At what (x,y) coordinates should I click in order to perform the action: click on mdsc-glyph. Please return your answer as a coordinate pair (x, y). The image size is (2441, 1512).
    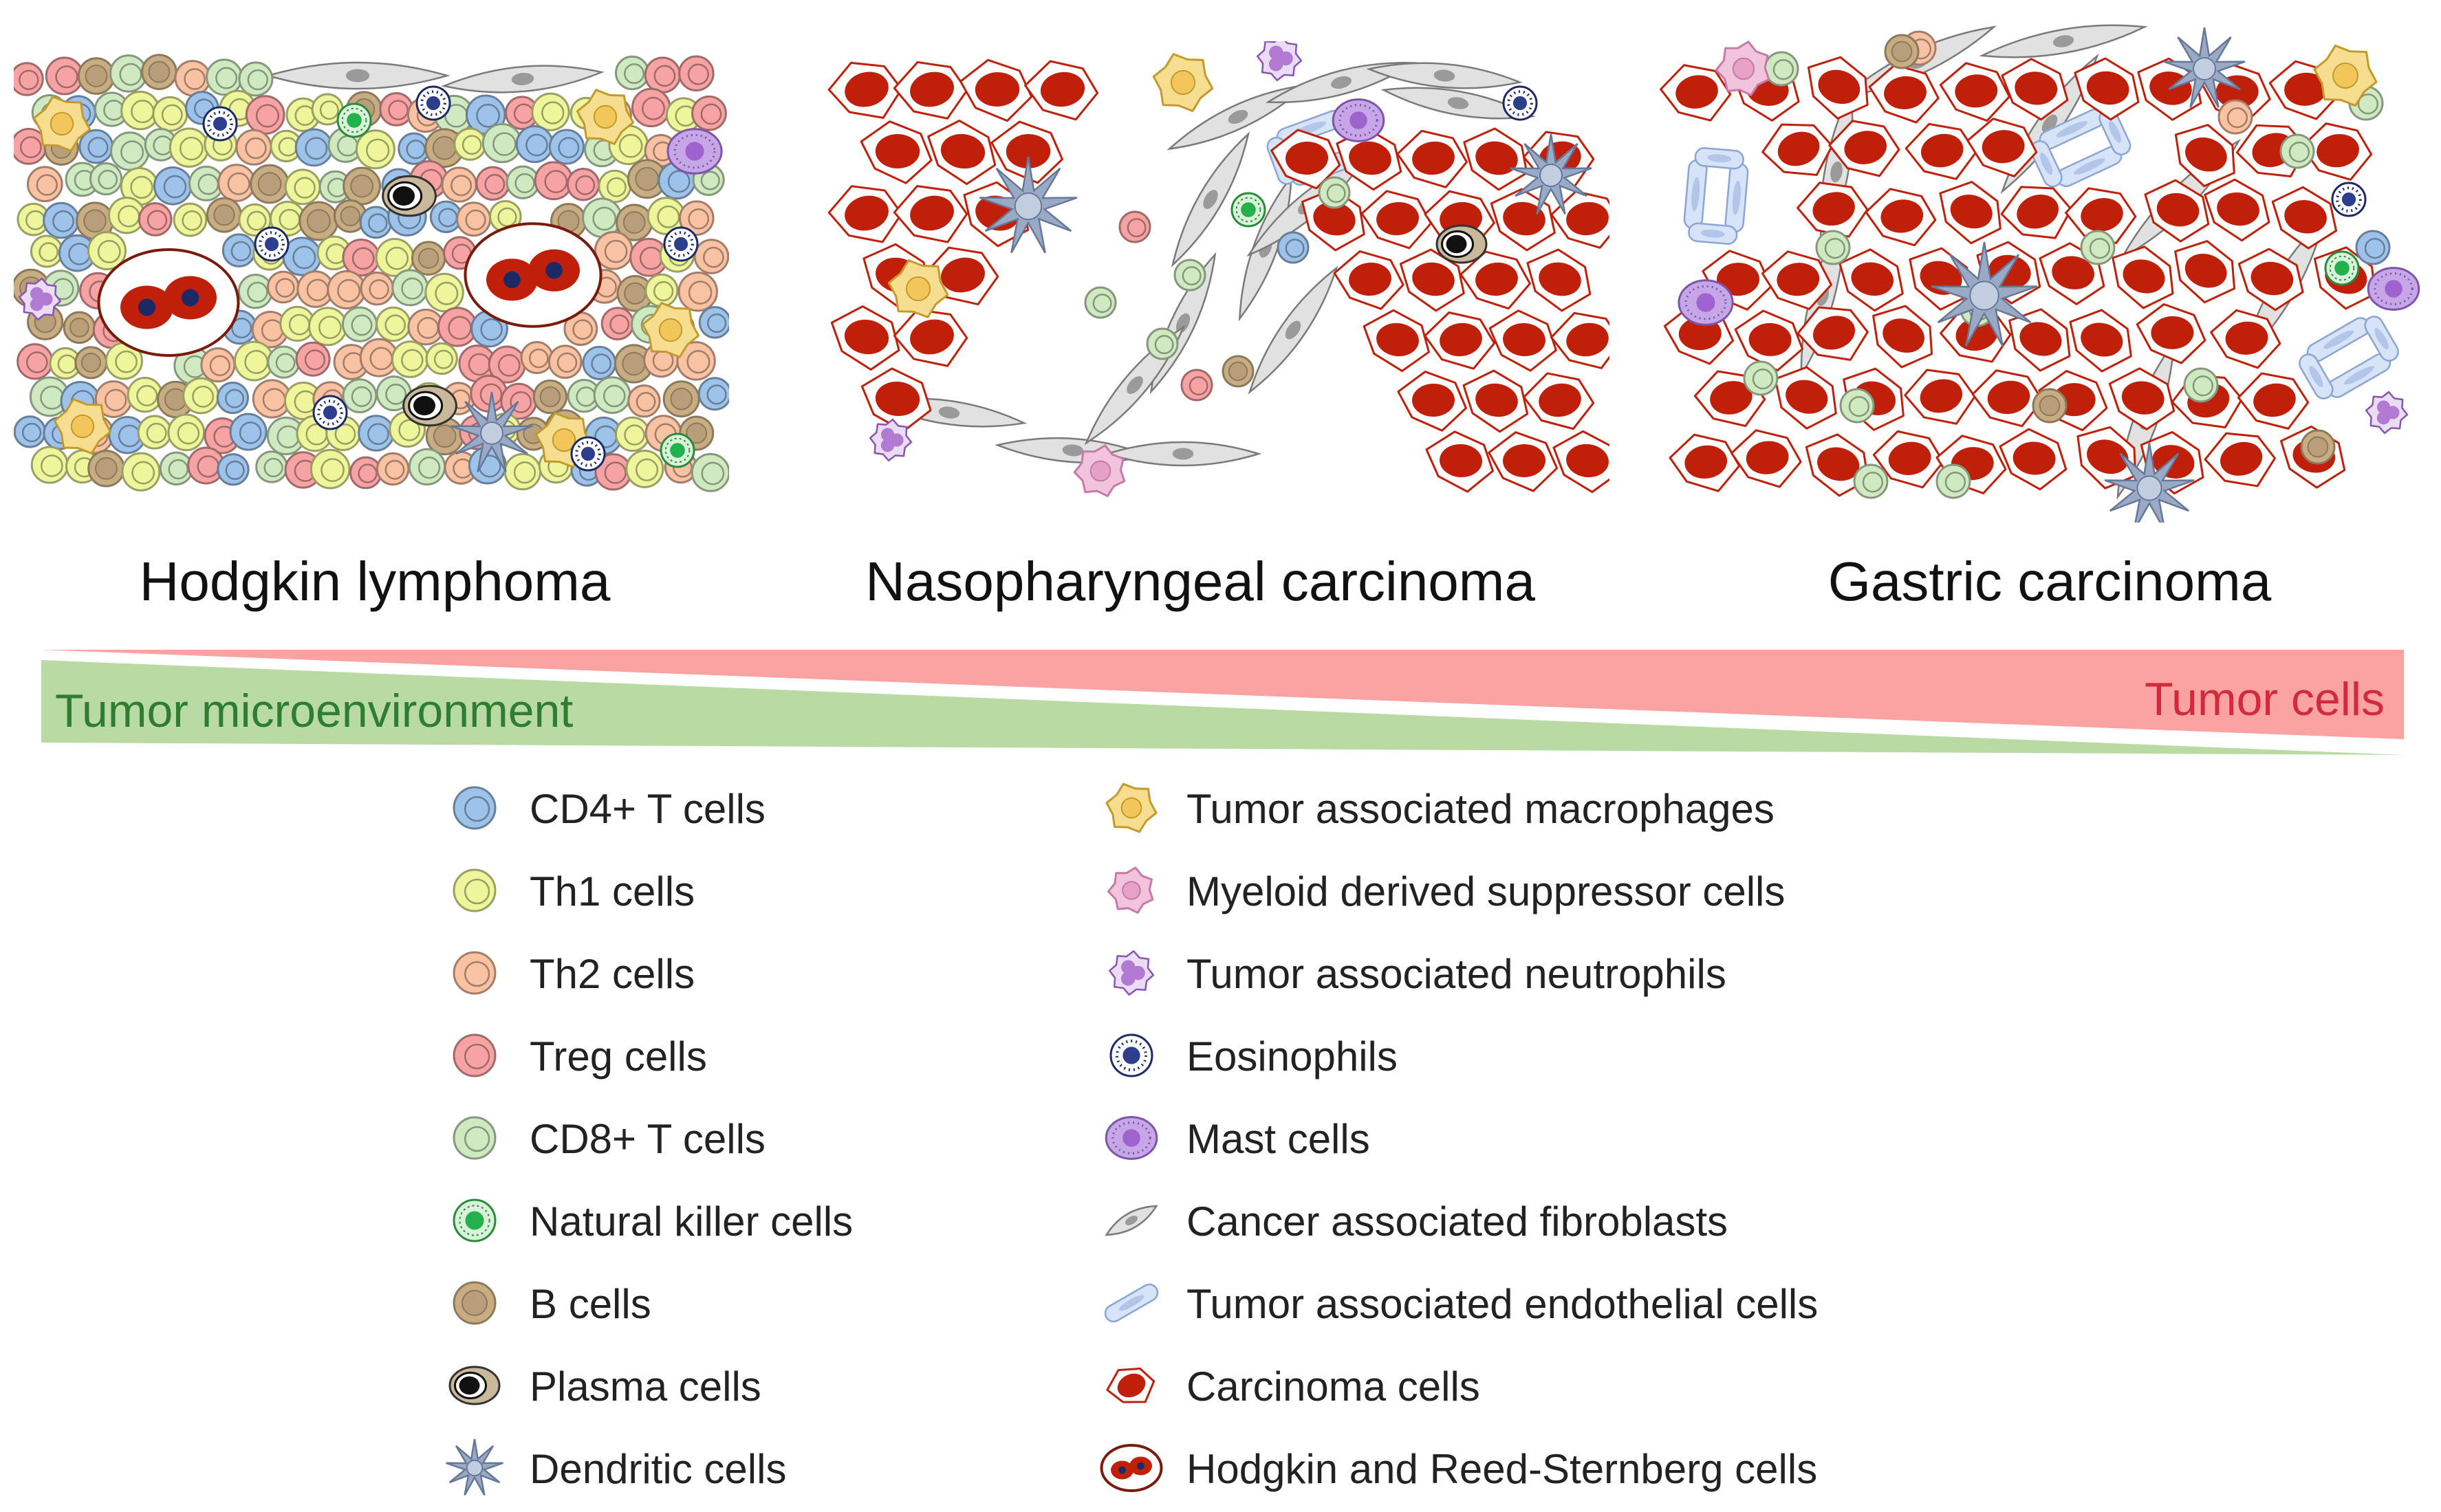
    Looking at the image, I should click on (1130, 890).